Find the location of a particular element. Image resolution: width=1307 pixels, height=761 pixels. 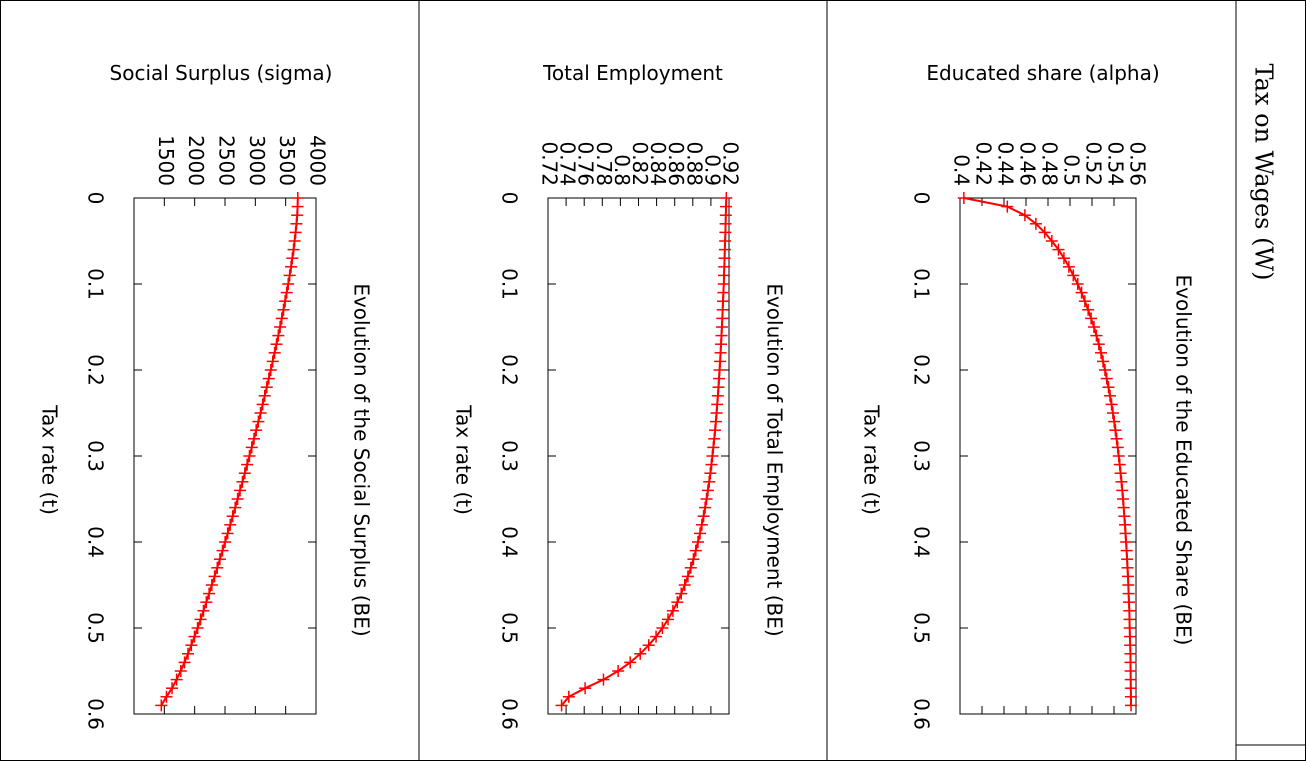

y-tick-label: 3500 is located at coordinates (287, 160).